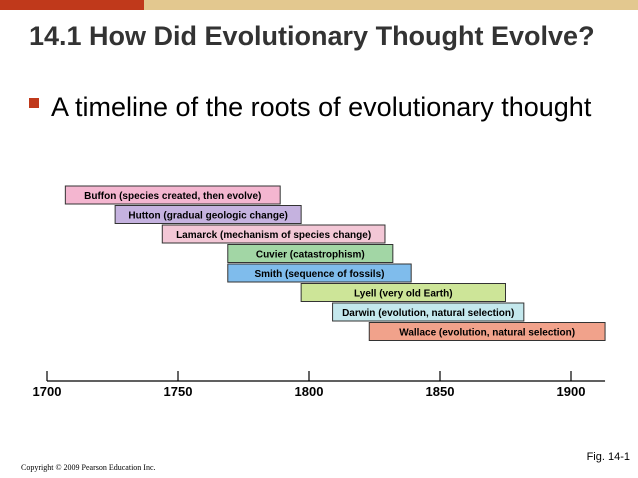 This screenshot has height=478, width=638. I want to click on top-accent-bar-red, so click(72, 5).